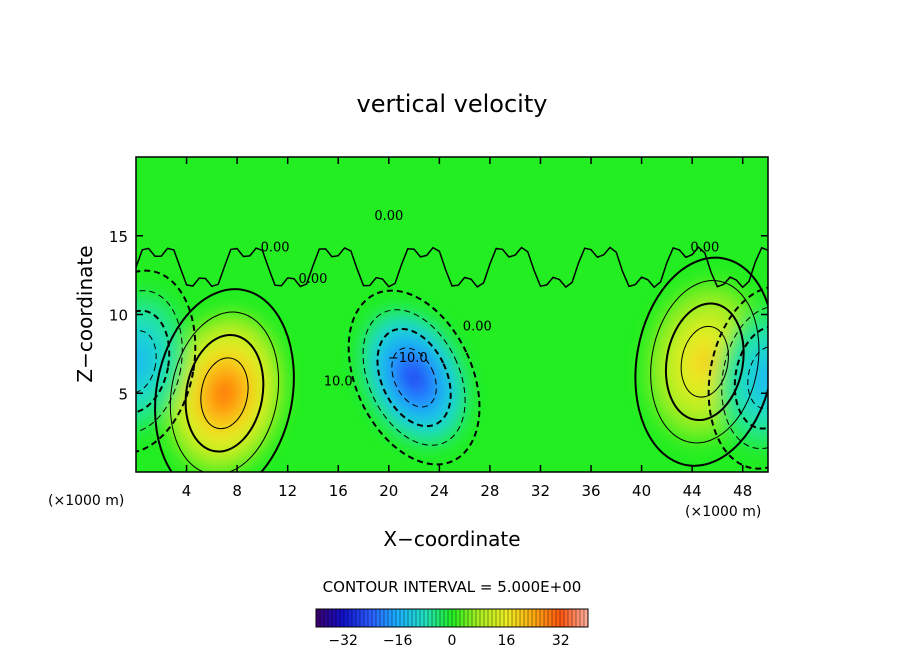  Describe the element at coordinates (452, 104) in the screenshot. I see `chart-title: vertical velocity` at that location.